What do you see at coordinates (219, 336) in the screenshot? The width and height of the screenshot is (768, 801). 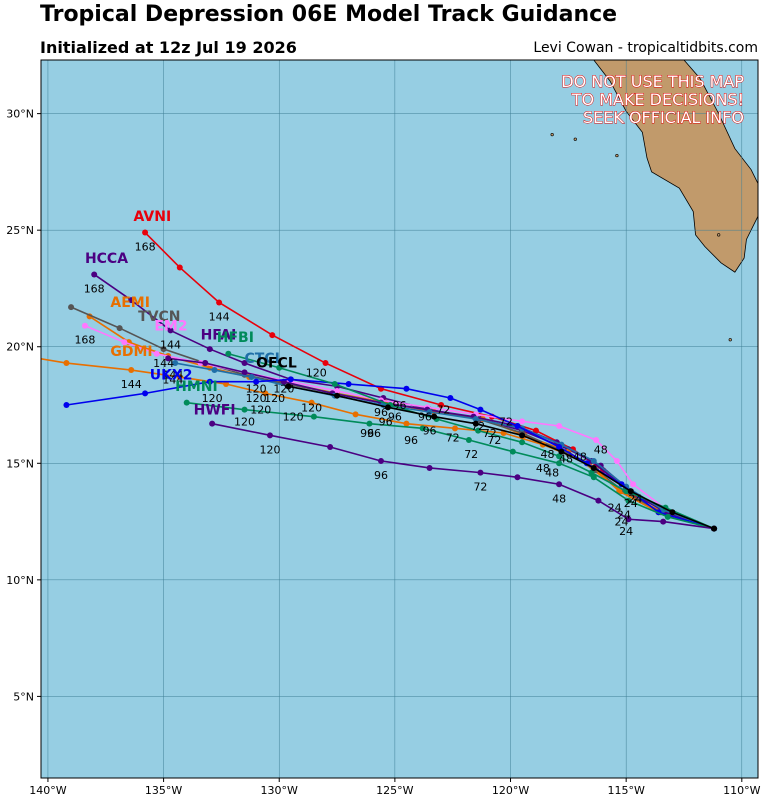 I see `model-name-hfai: HFAI` at bounding box center [219, 336].